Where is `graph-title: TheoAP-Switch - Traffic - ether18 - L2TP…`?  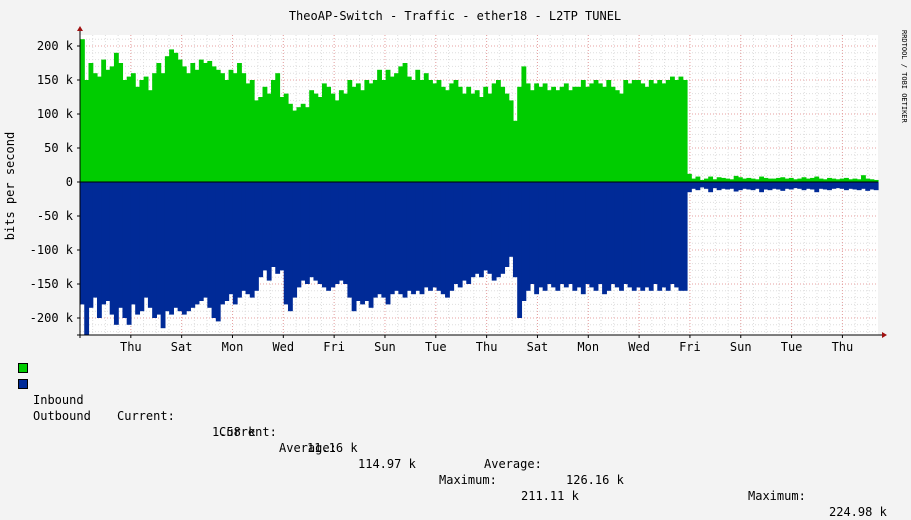
graph-title: TheoAP-Switch - Traffic - ether18 - L2TP… is located at coordinates (455, 16).